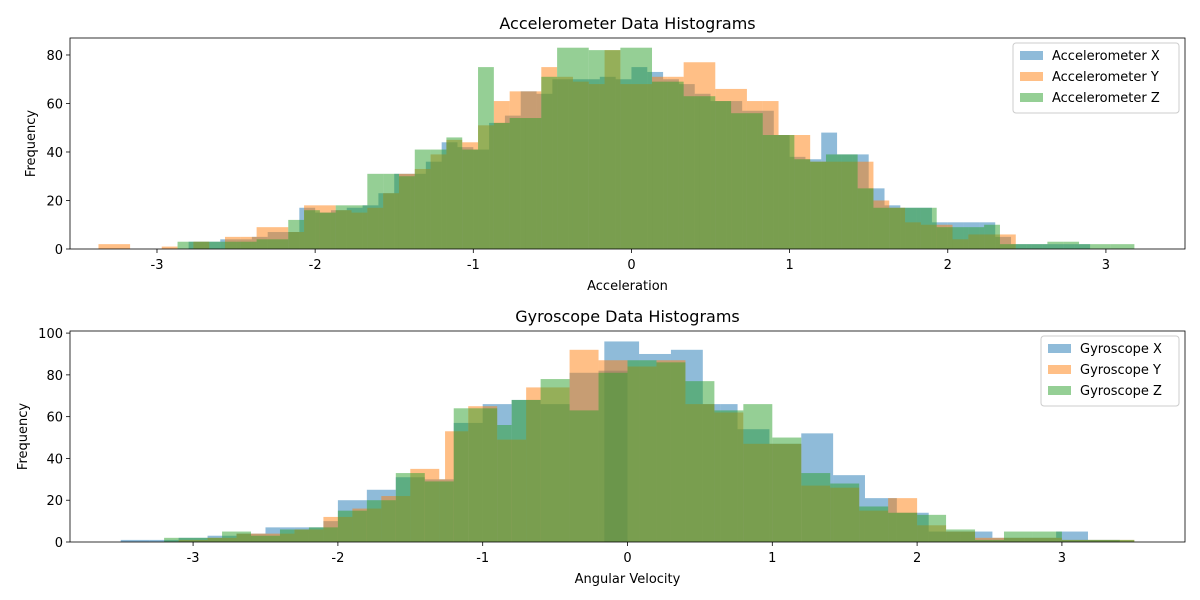  I want to click on y-axis-label: Frequency, so click(23, 436).